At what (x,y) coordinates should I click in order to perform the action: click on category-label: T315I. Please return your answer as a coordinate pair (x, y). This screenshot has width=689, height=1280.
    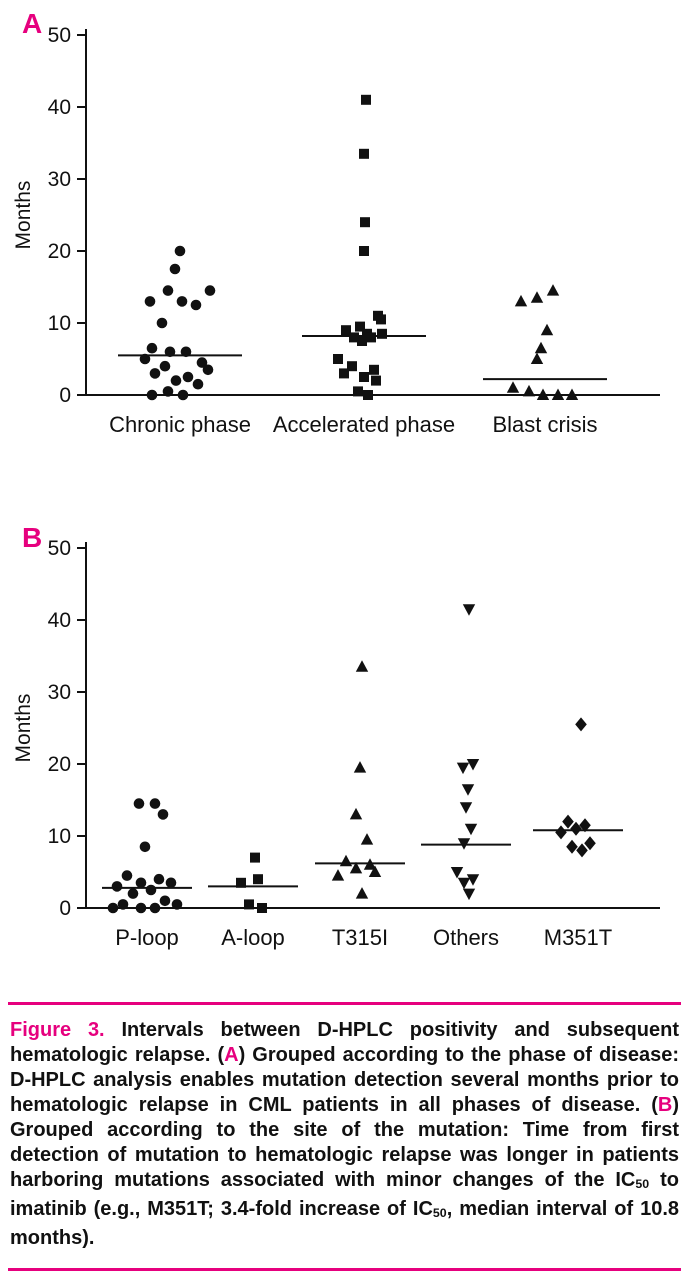
    Looking at the image, I should click on (360, 937).